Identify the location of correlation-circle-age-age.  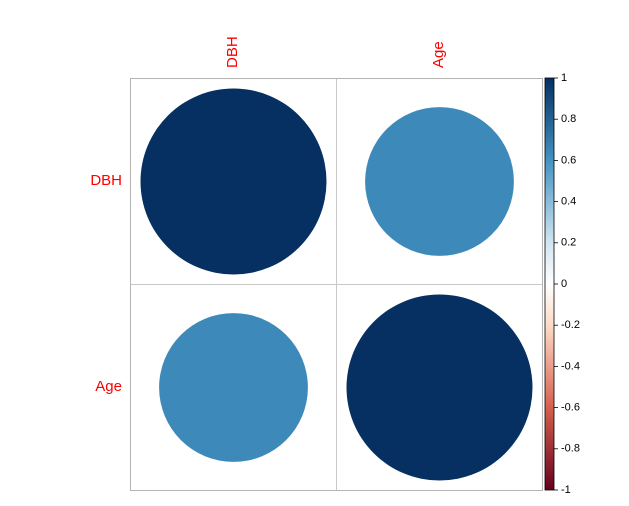
(439, 387).